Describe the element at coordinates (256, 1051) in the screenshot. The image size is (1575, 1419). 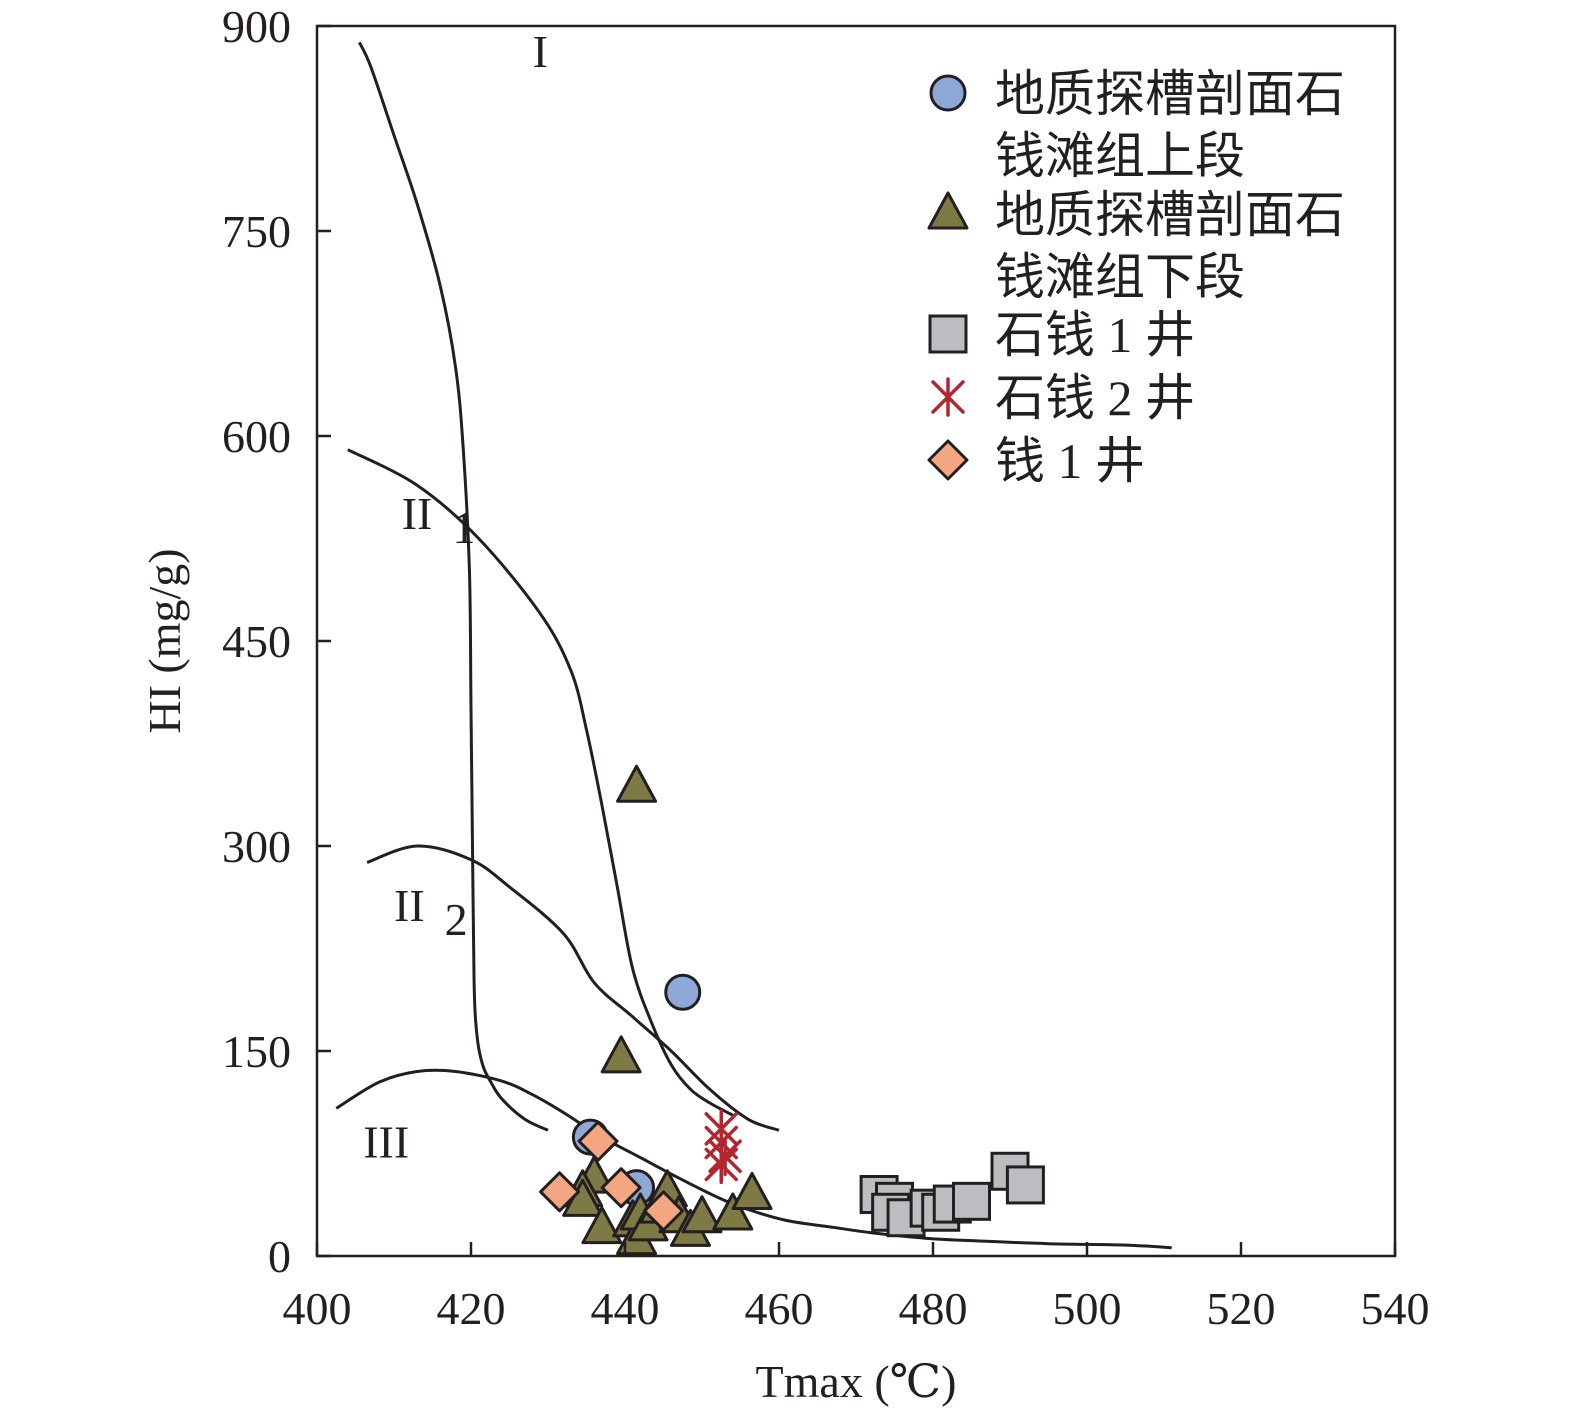
I see `y-tick-label: 150` at that location.